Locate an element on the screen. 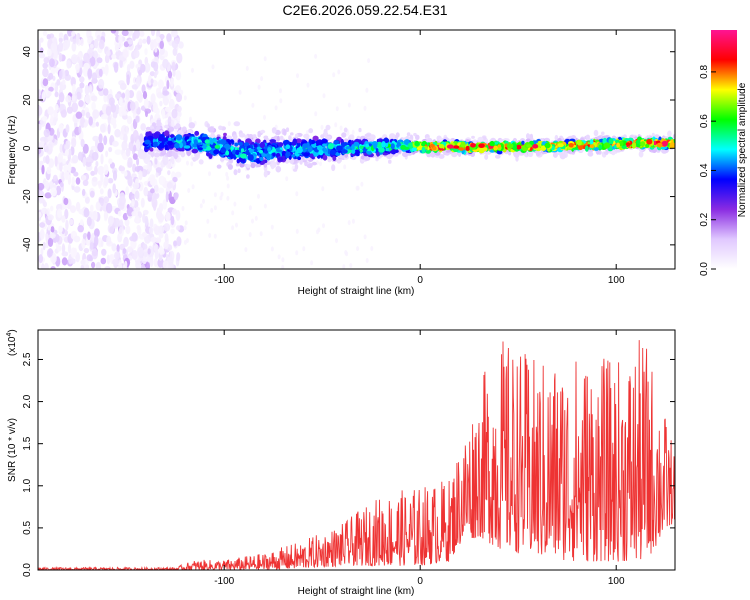 The height and width of the screenshot is (600, 750). snr-x-tick-label: 0 is located at coordinates (420, 581).